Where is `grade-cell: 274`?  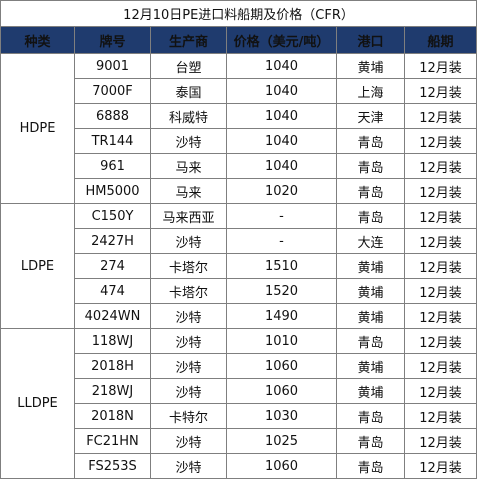 grade-cell: 274 is located at coordinates (112, 266).